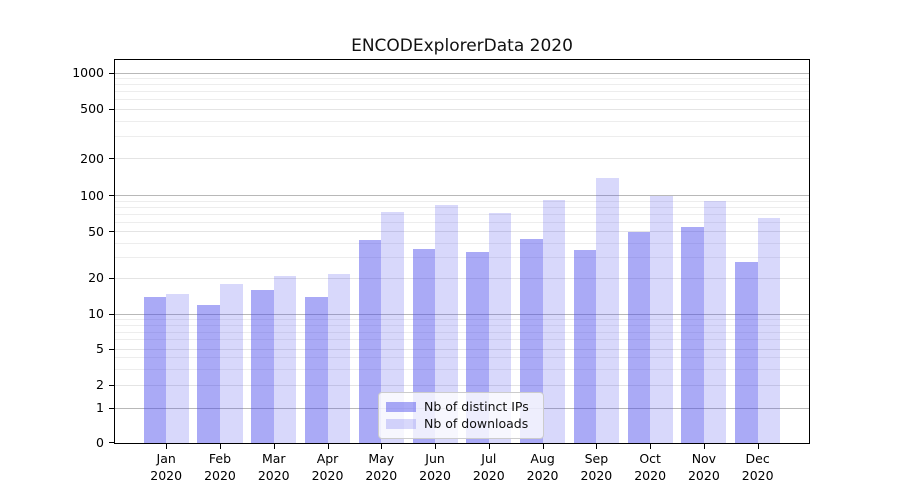  I want to click on y-tick-label: 1000, so click(88, 72).